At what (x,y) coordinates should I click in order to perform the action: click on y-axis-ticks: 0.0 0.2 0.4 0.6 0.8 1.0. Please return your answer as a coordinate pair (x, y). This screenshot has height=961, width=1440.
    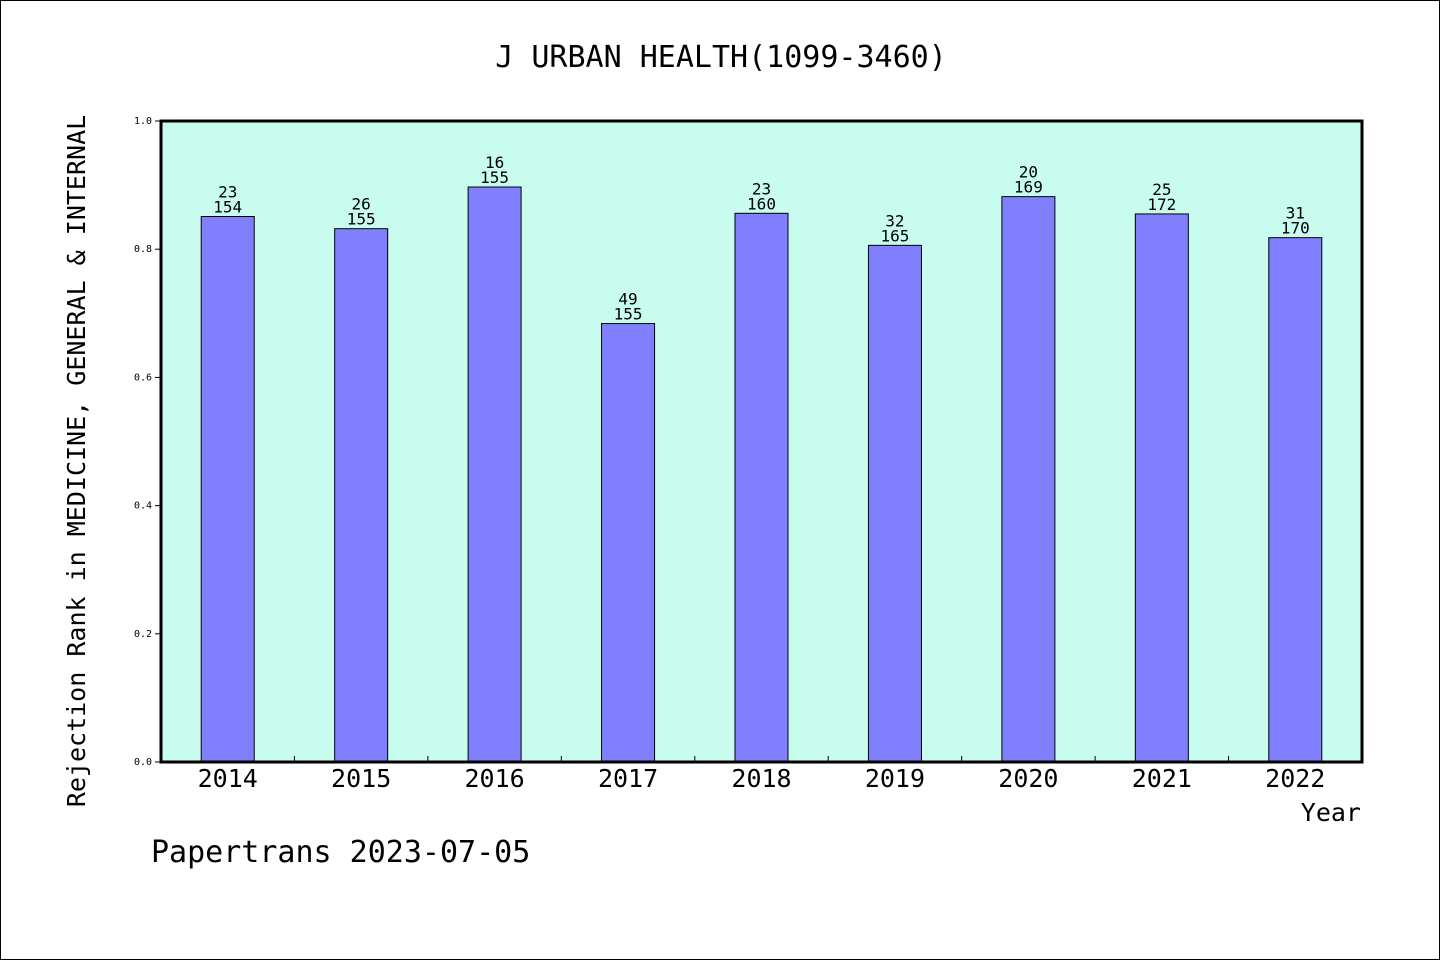
    Looking at the image, I should click on (147, 442).